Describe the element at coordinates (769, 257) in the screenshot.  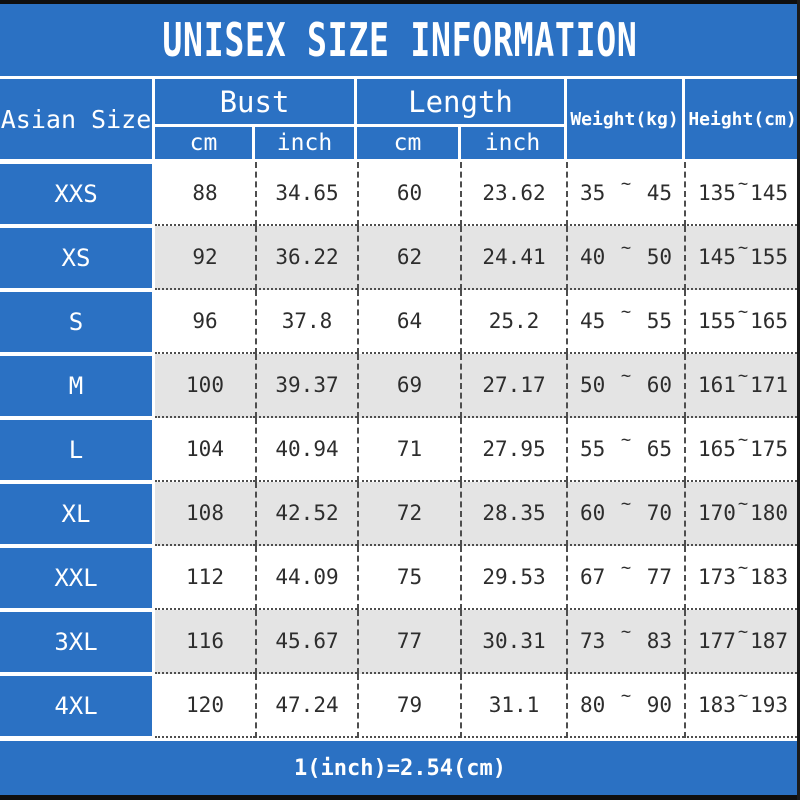
I see `height-max: 155` at that location.